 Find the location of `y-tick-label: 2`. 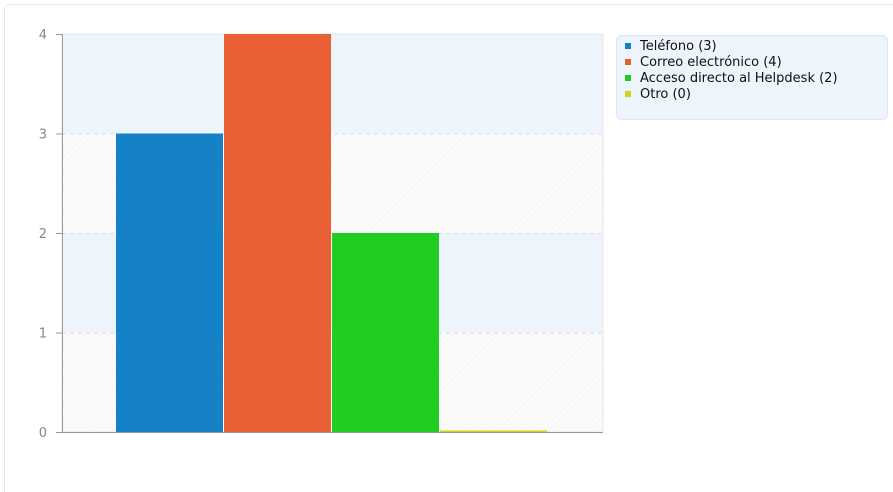

y-tick-label: 2 is located at coordinates (43, 234).